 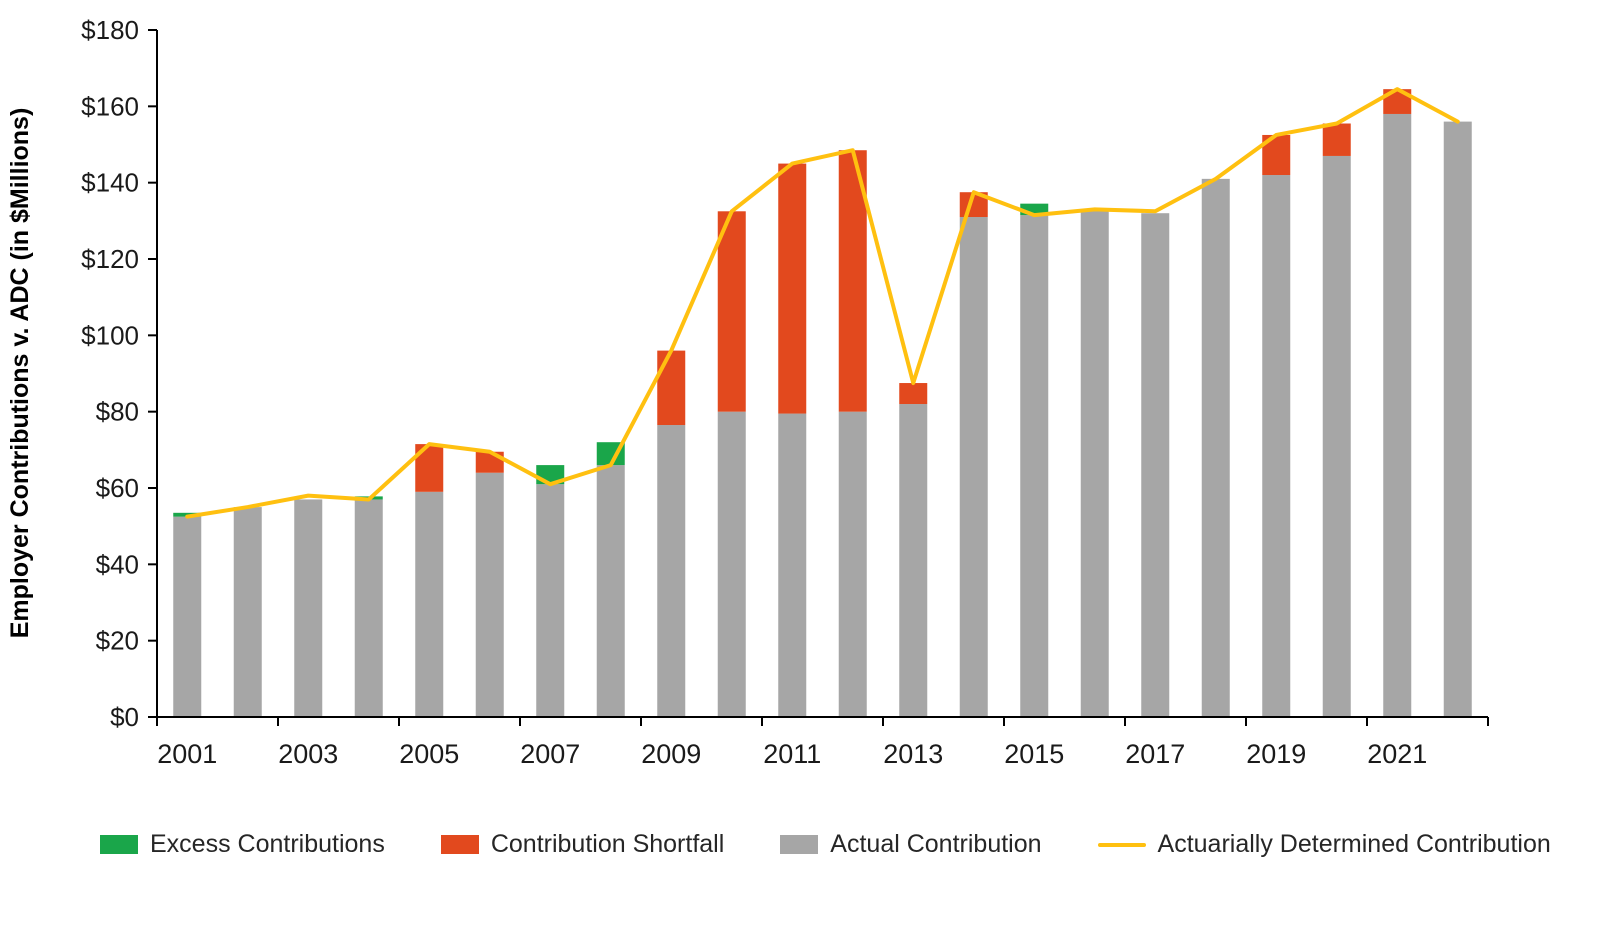 I want to click on bar-actual-2002, so click(x=247, y=612).